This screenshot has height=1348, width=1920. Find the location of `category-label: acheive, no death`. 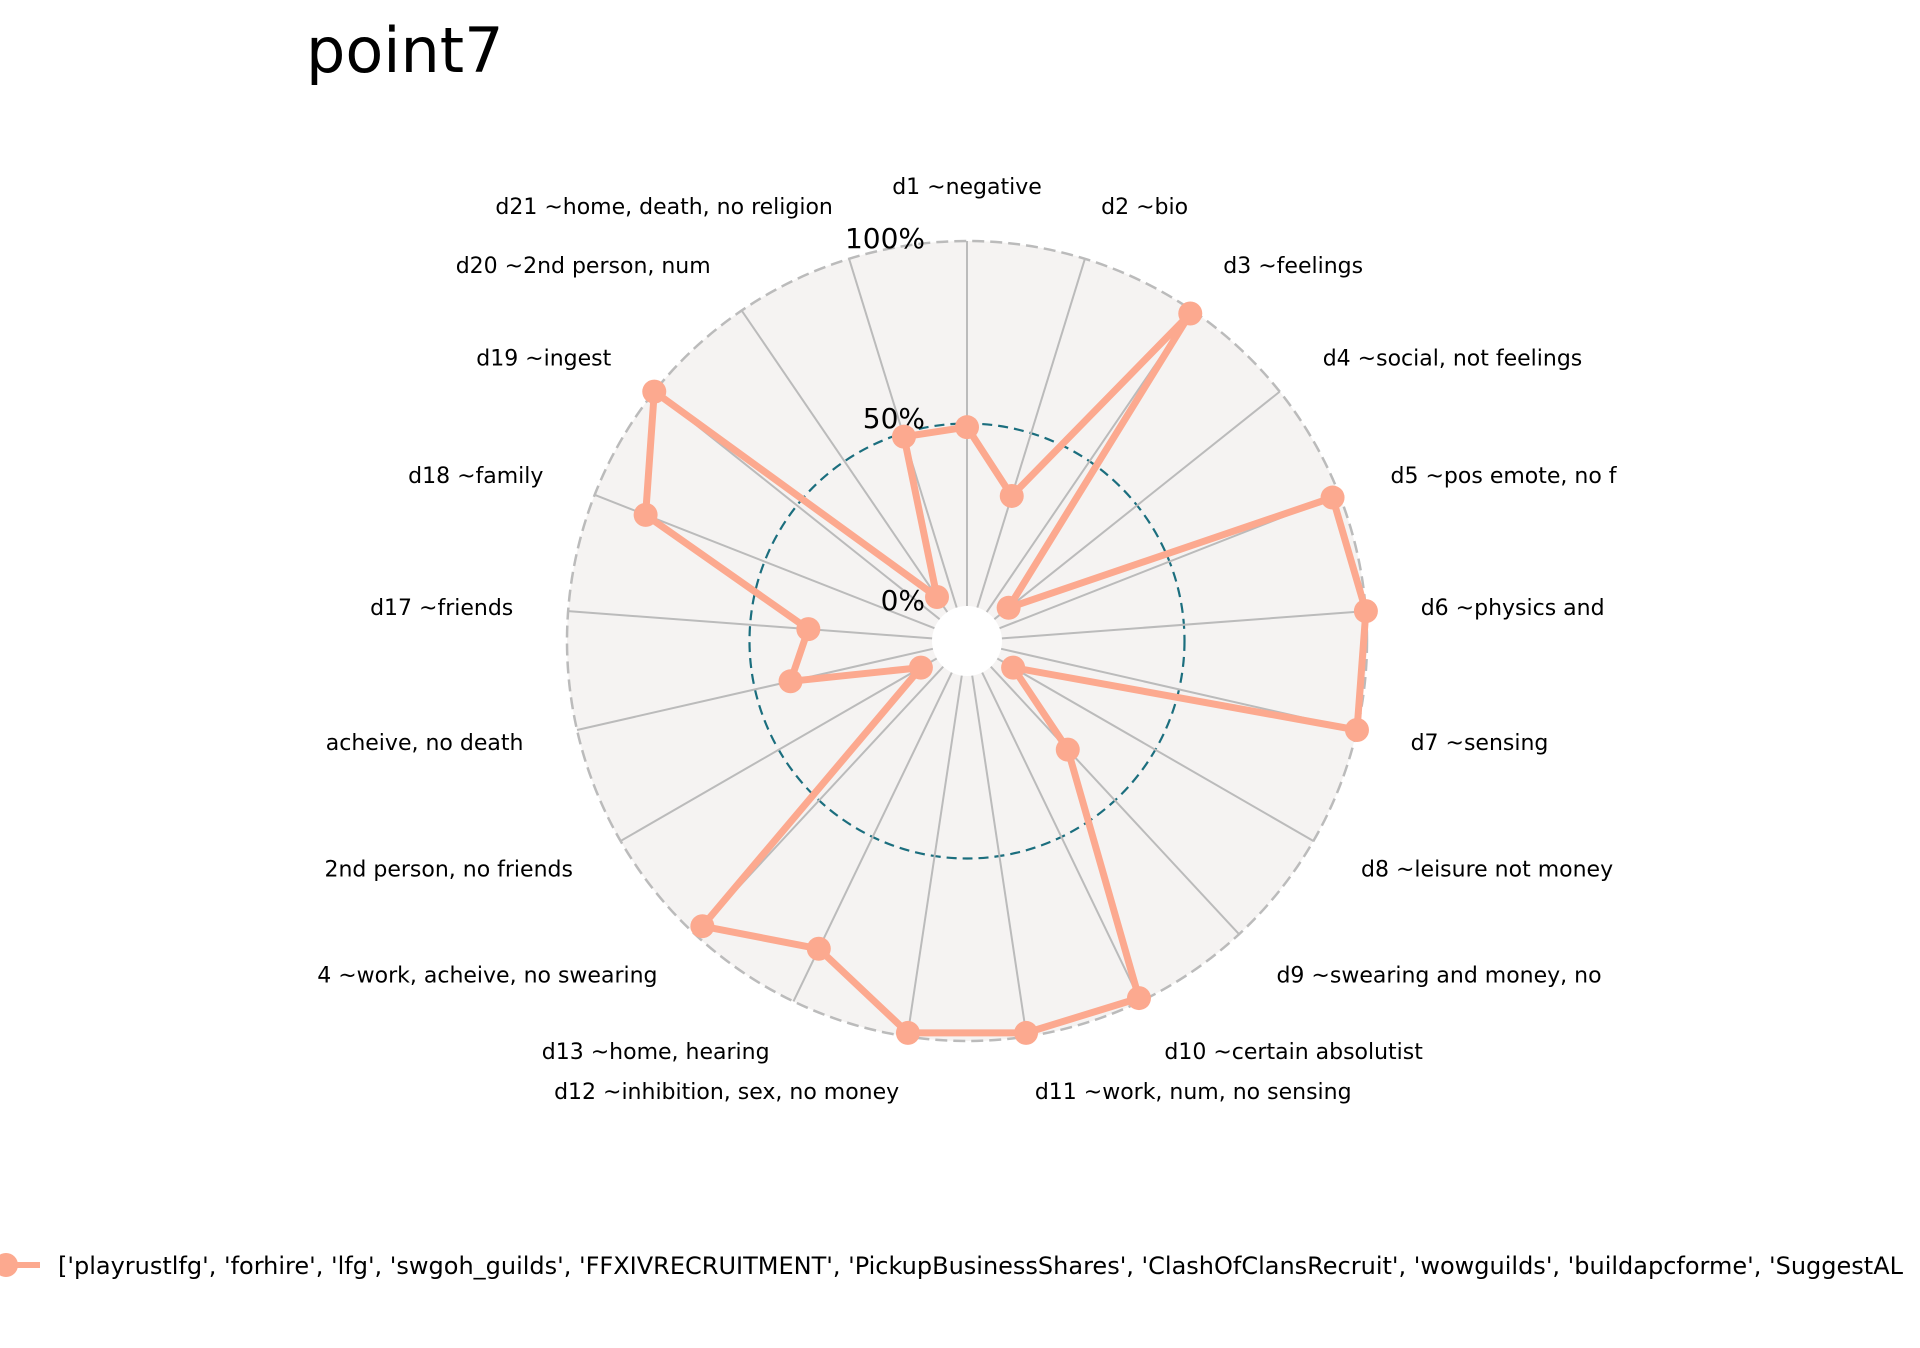

category-label: acheive, no death is located at coordinates (425, 743).